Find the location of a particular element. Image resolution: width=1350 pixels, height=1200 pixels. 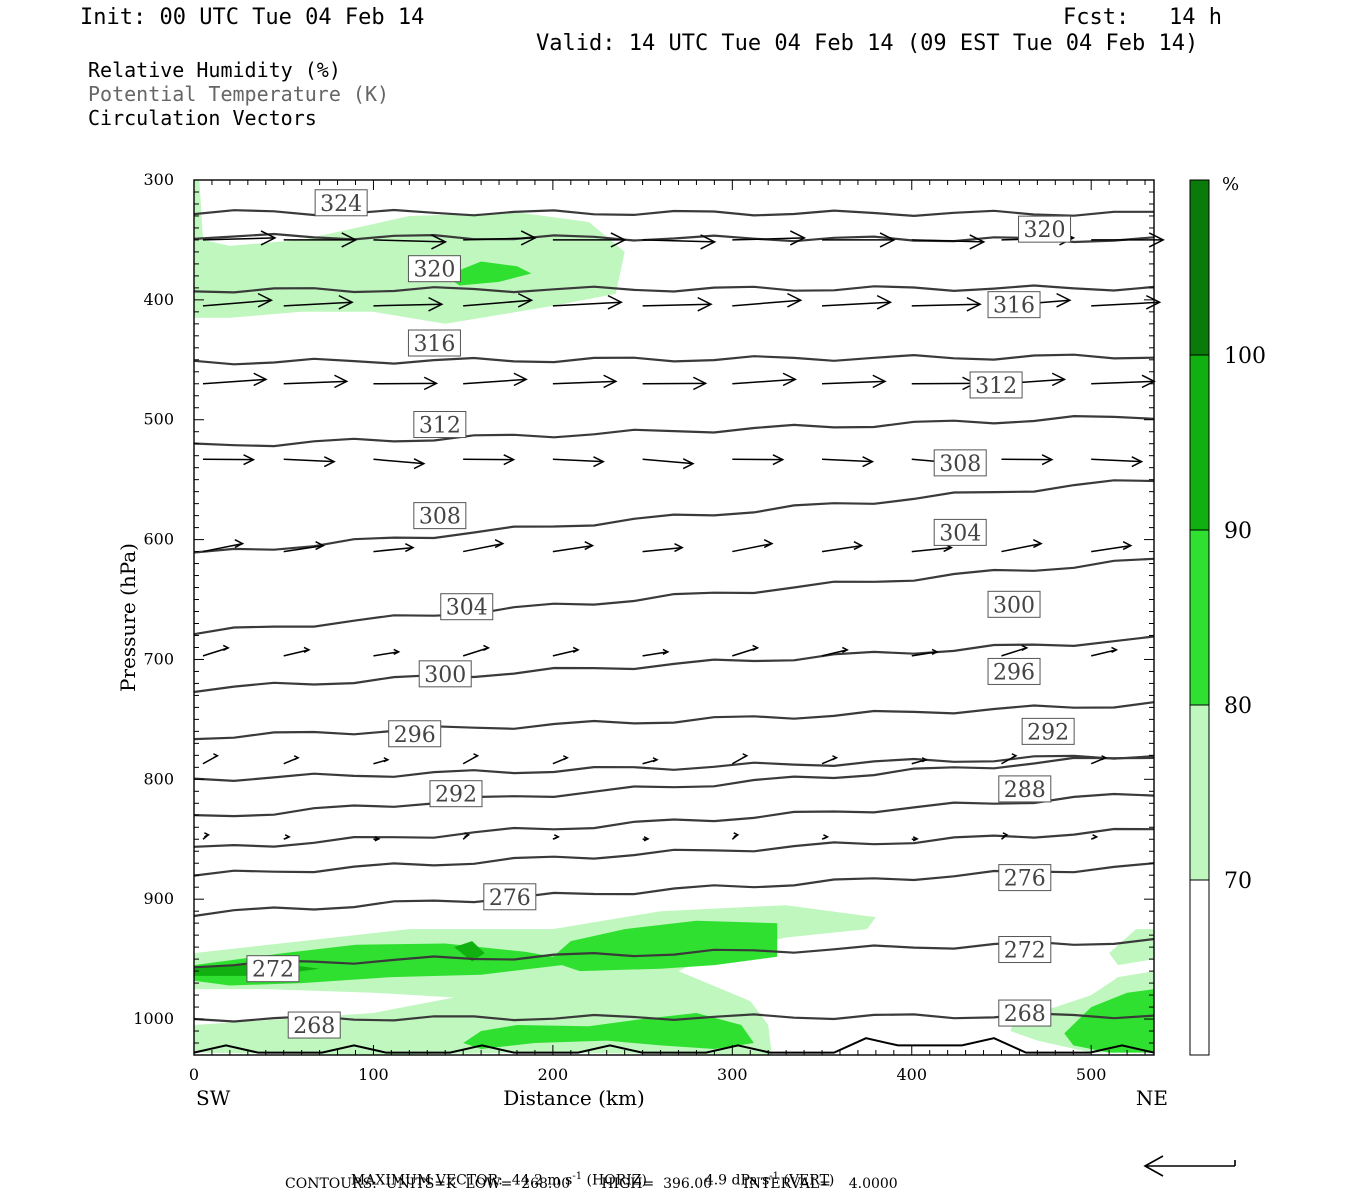

vert-tail: (VERT) is located at coordinates (809, 1180).